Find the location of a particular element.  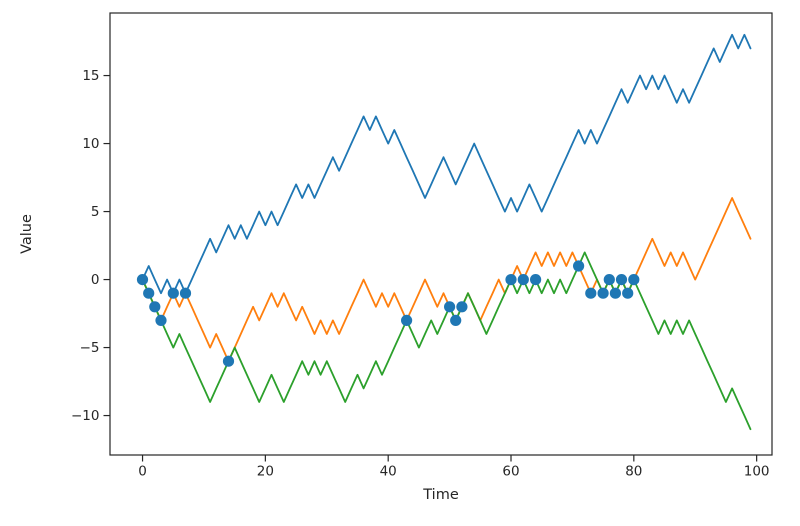

y-tick-label: 5 is located at coordinates (95, 212).